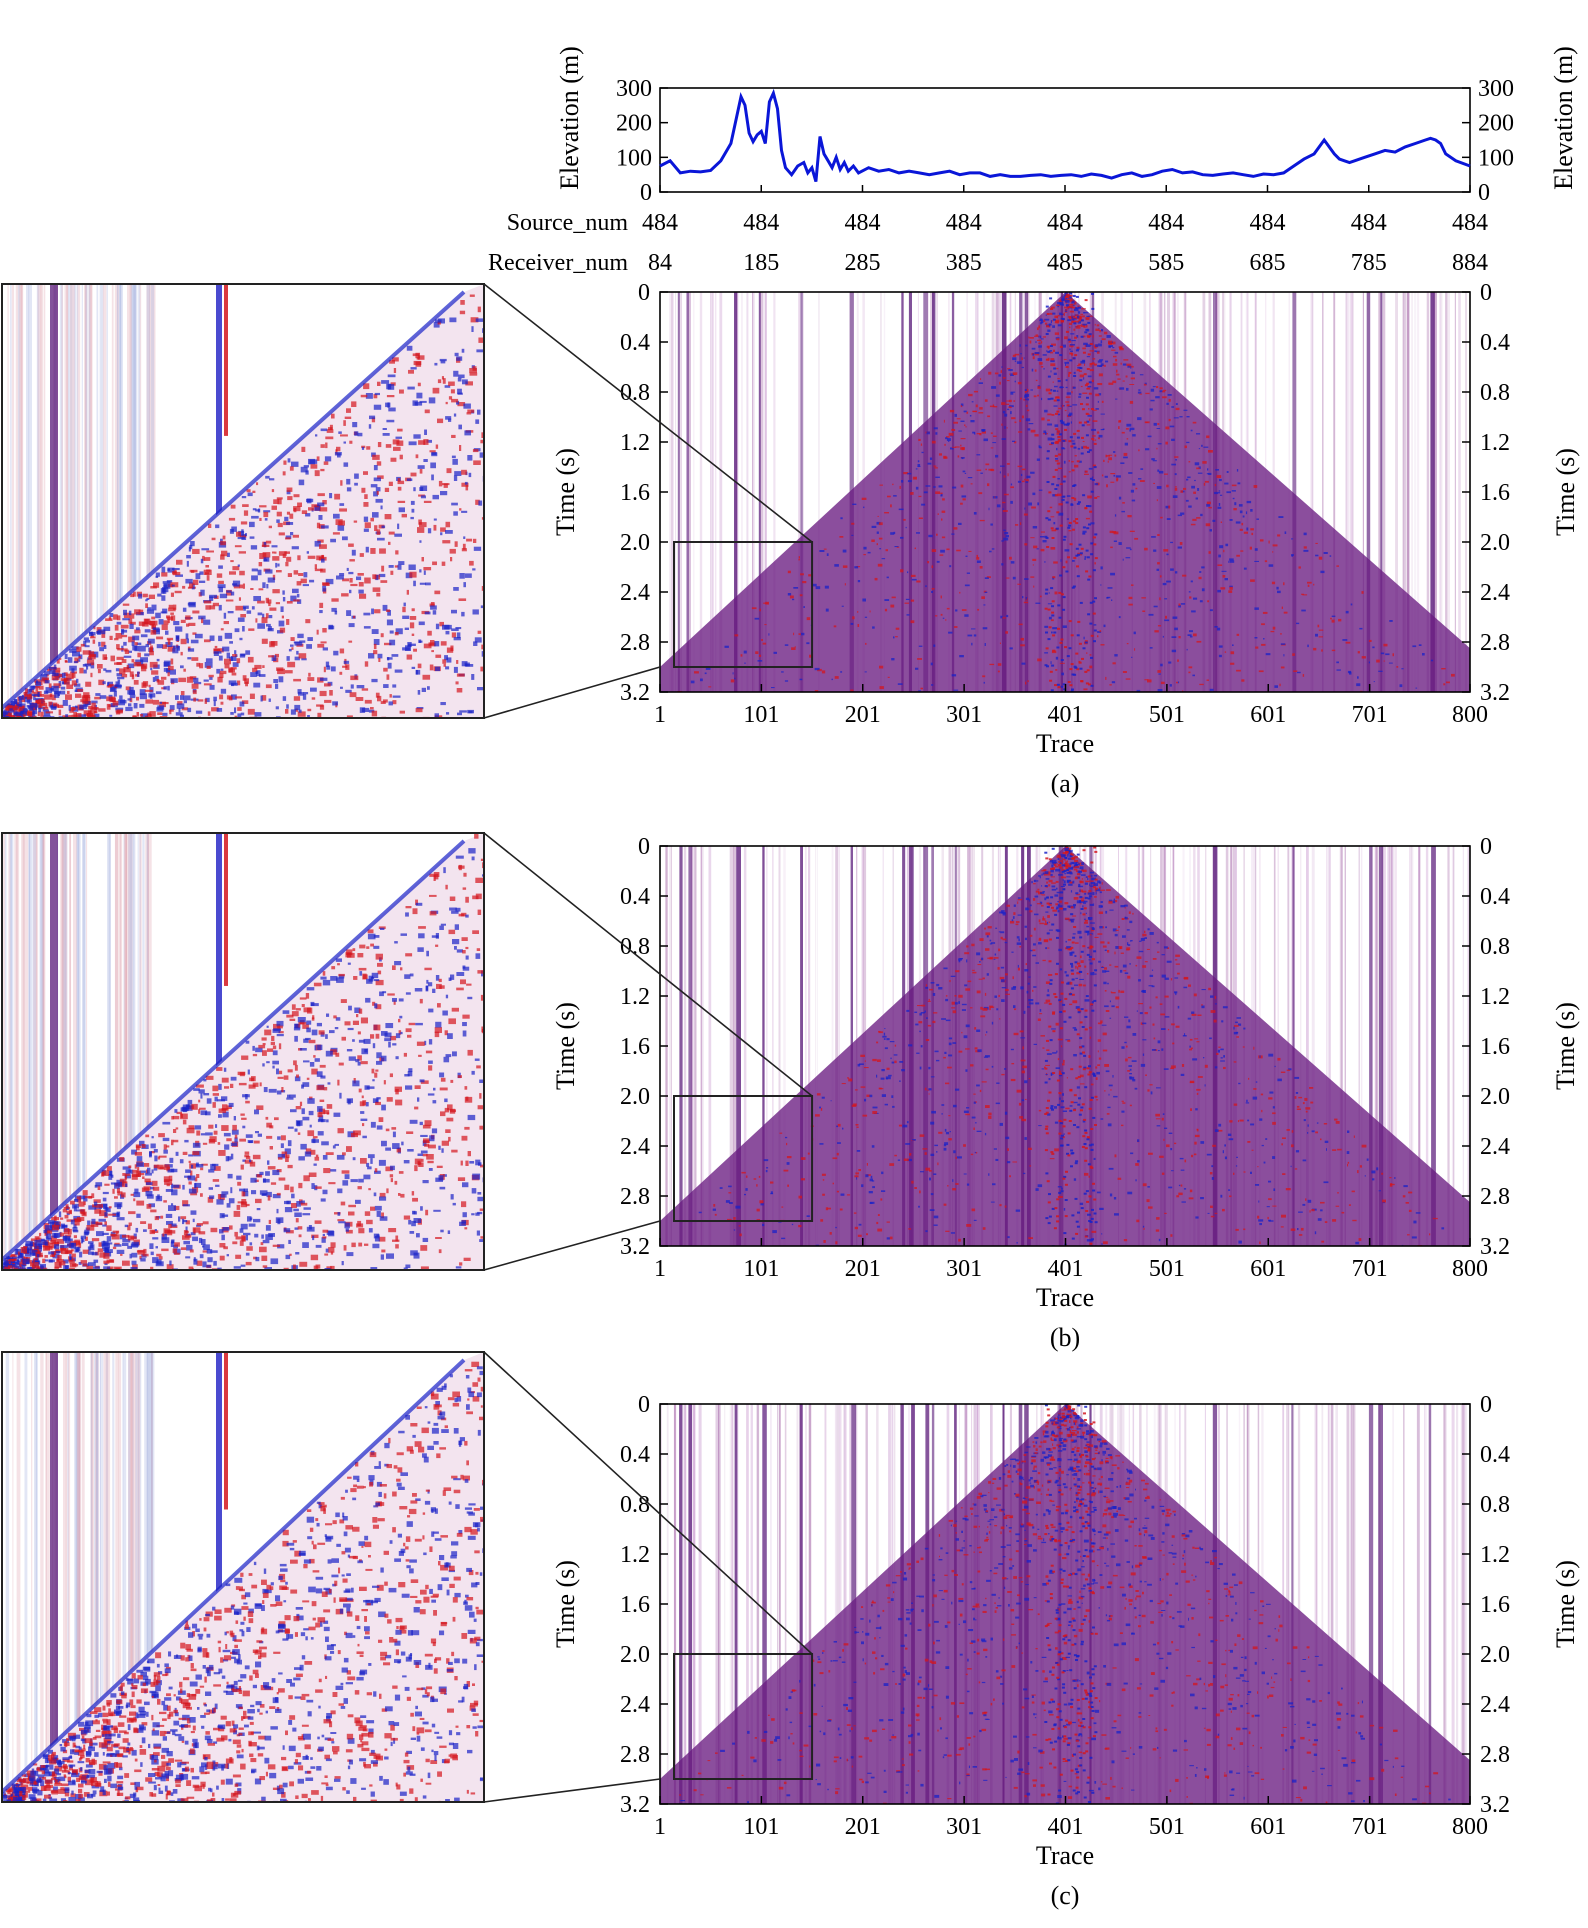 Image resolution: width=1588 pixels, height=1928 pixels. Describe the element at coordinates (1381, 1046) in the screenshot. I see `noise-trace-strong` at that location.